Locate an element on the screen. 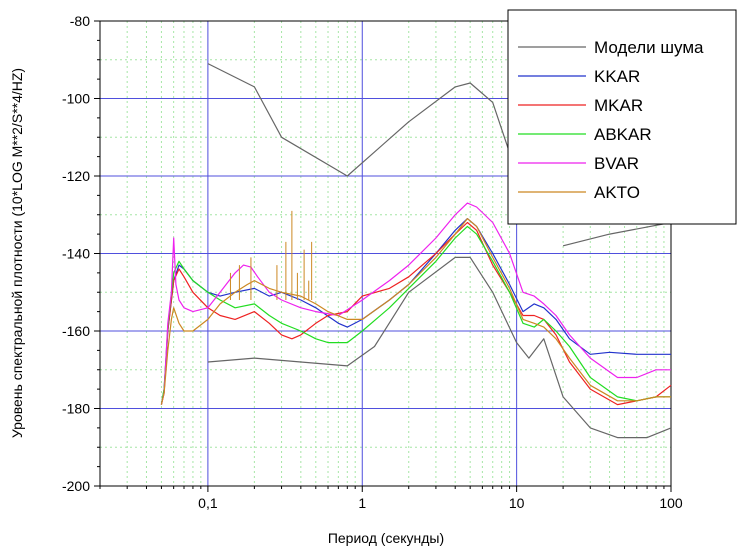 This screenshot has width=739, height=550. legend-label: AKTO is located at coordinates (617, 192).